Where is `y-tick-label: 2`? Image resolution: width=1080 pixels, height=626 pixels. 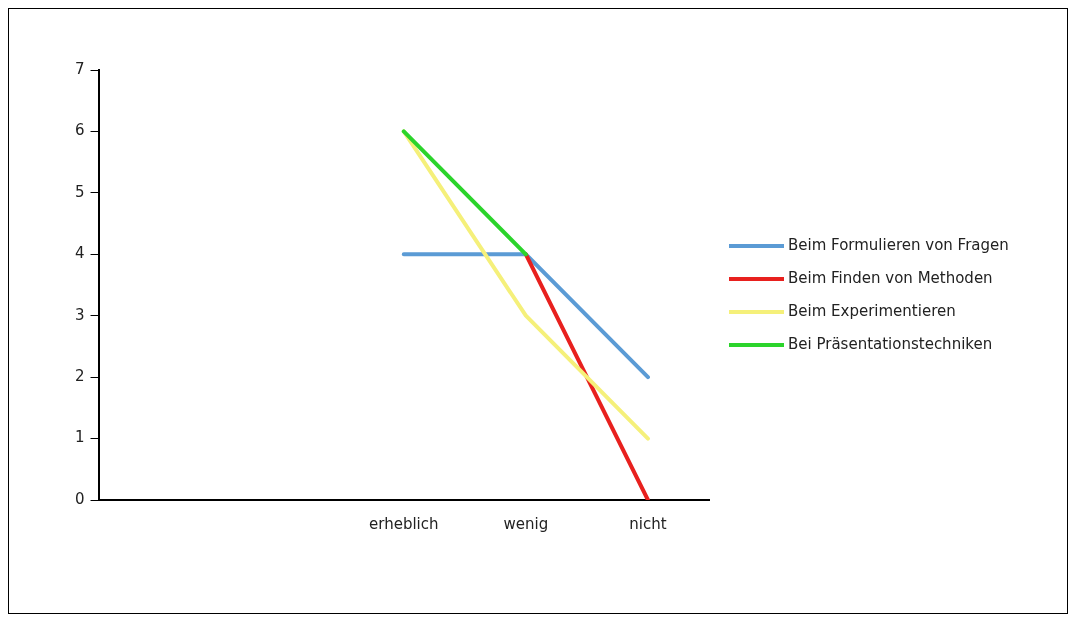
y-tick-label: 2 is located at coordinates (80, 376).